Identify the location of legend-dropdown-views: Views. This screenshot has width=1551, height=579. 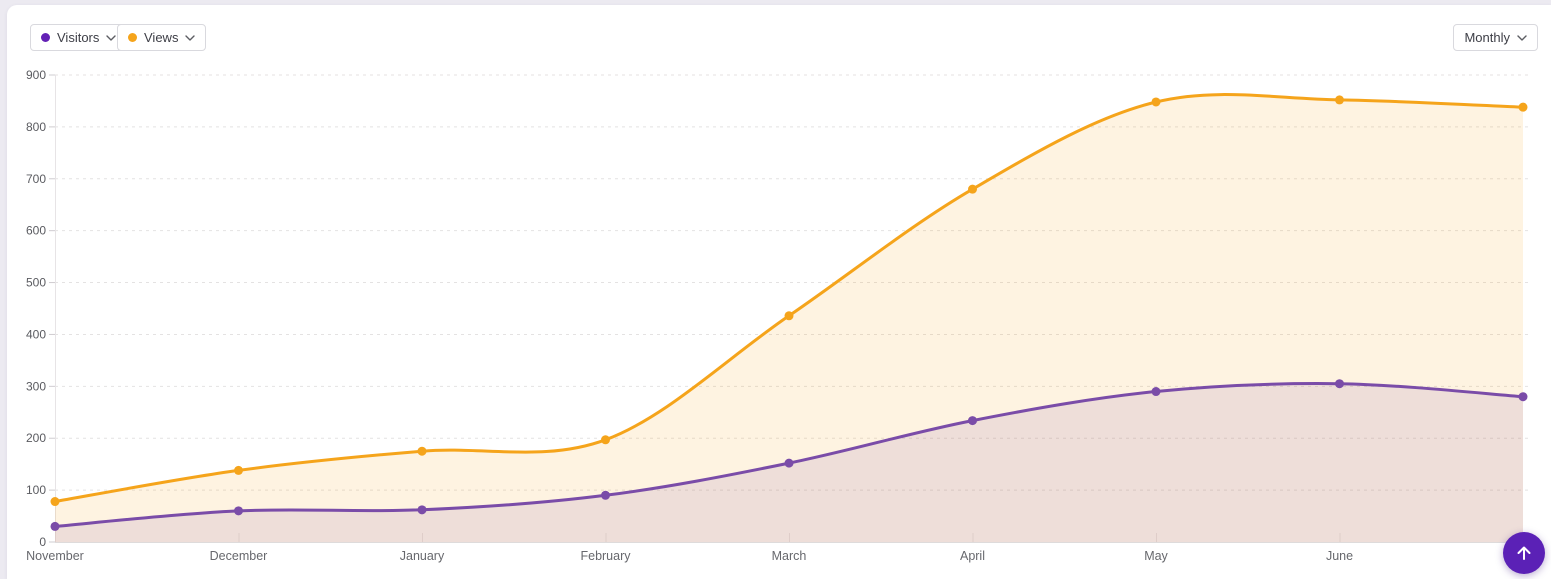
(162, 37).